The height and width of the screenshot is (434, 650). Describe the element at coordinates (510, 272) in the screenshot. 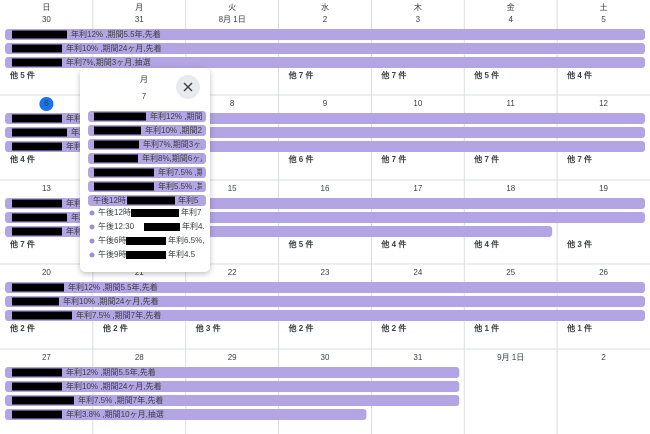

I see `date-label: 25` at that location.